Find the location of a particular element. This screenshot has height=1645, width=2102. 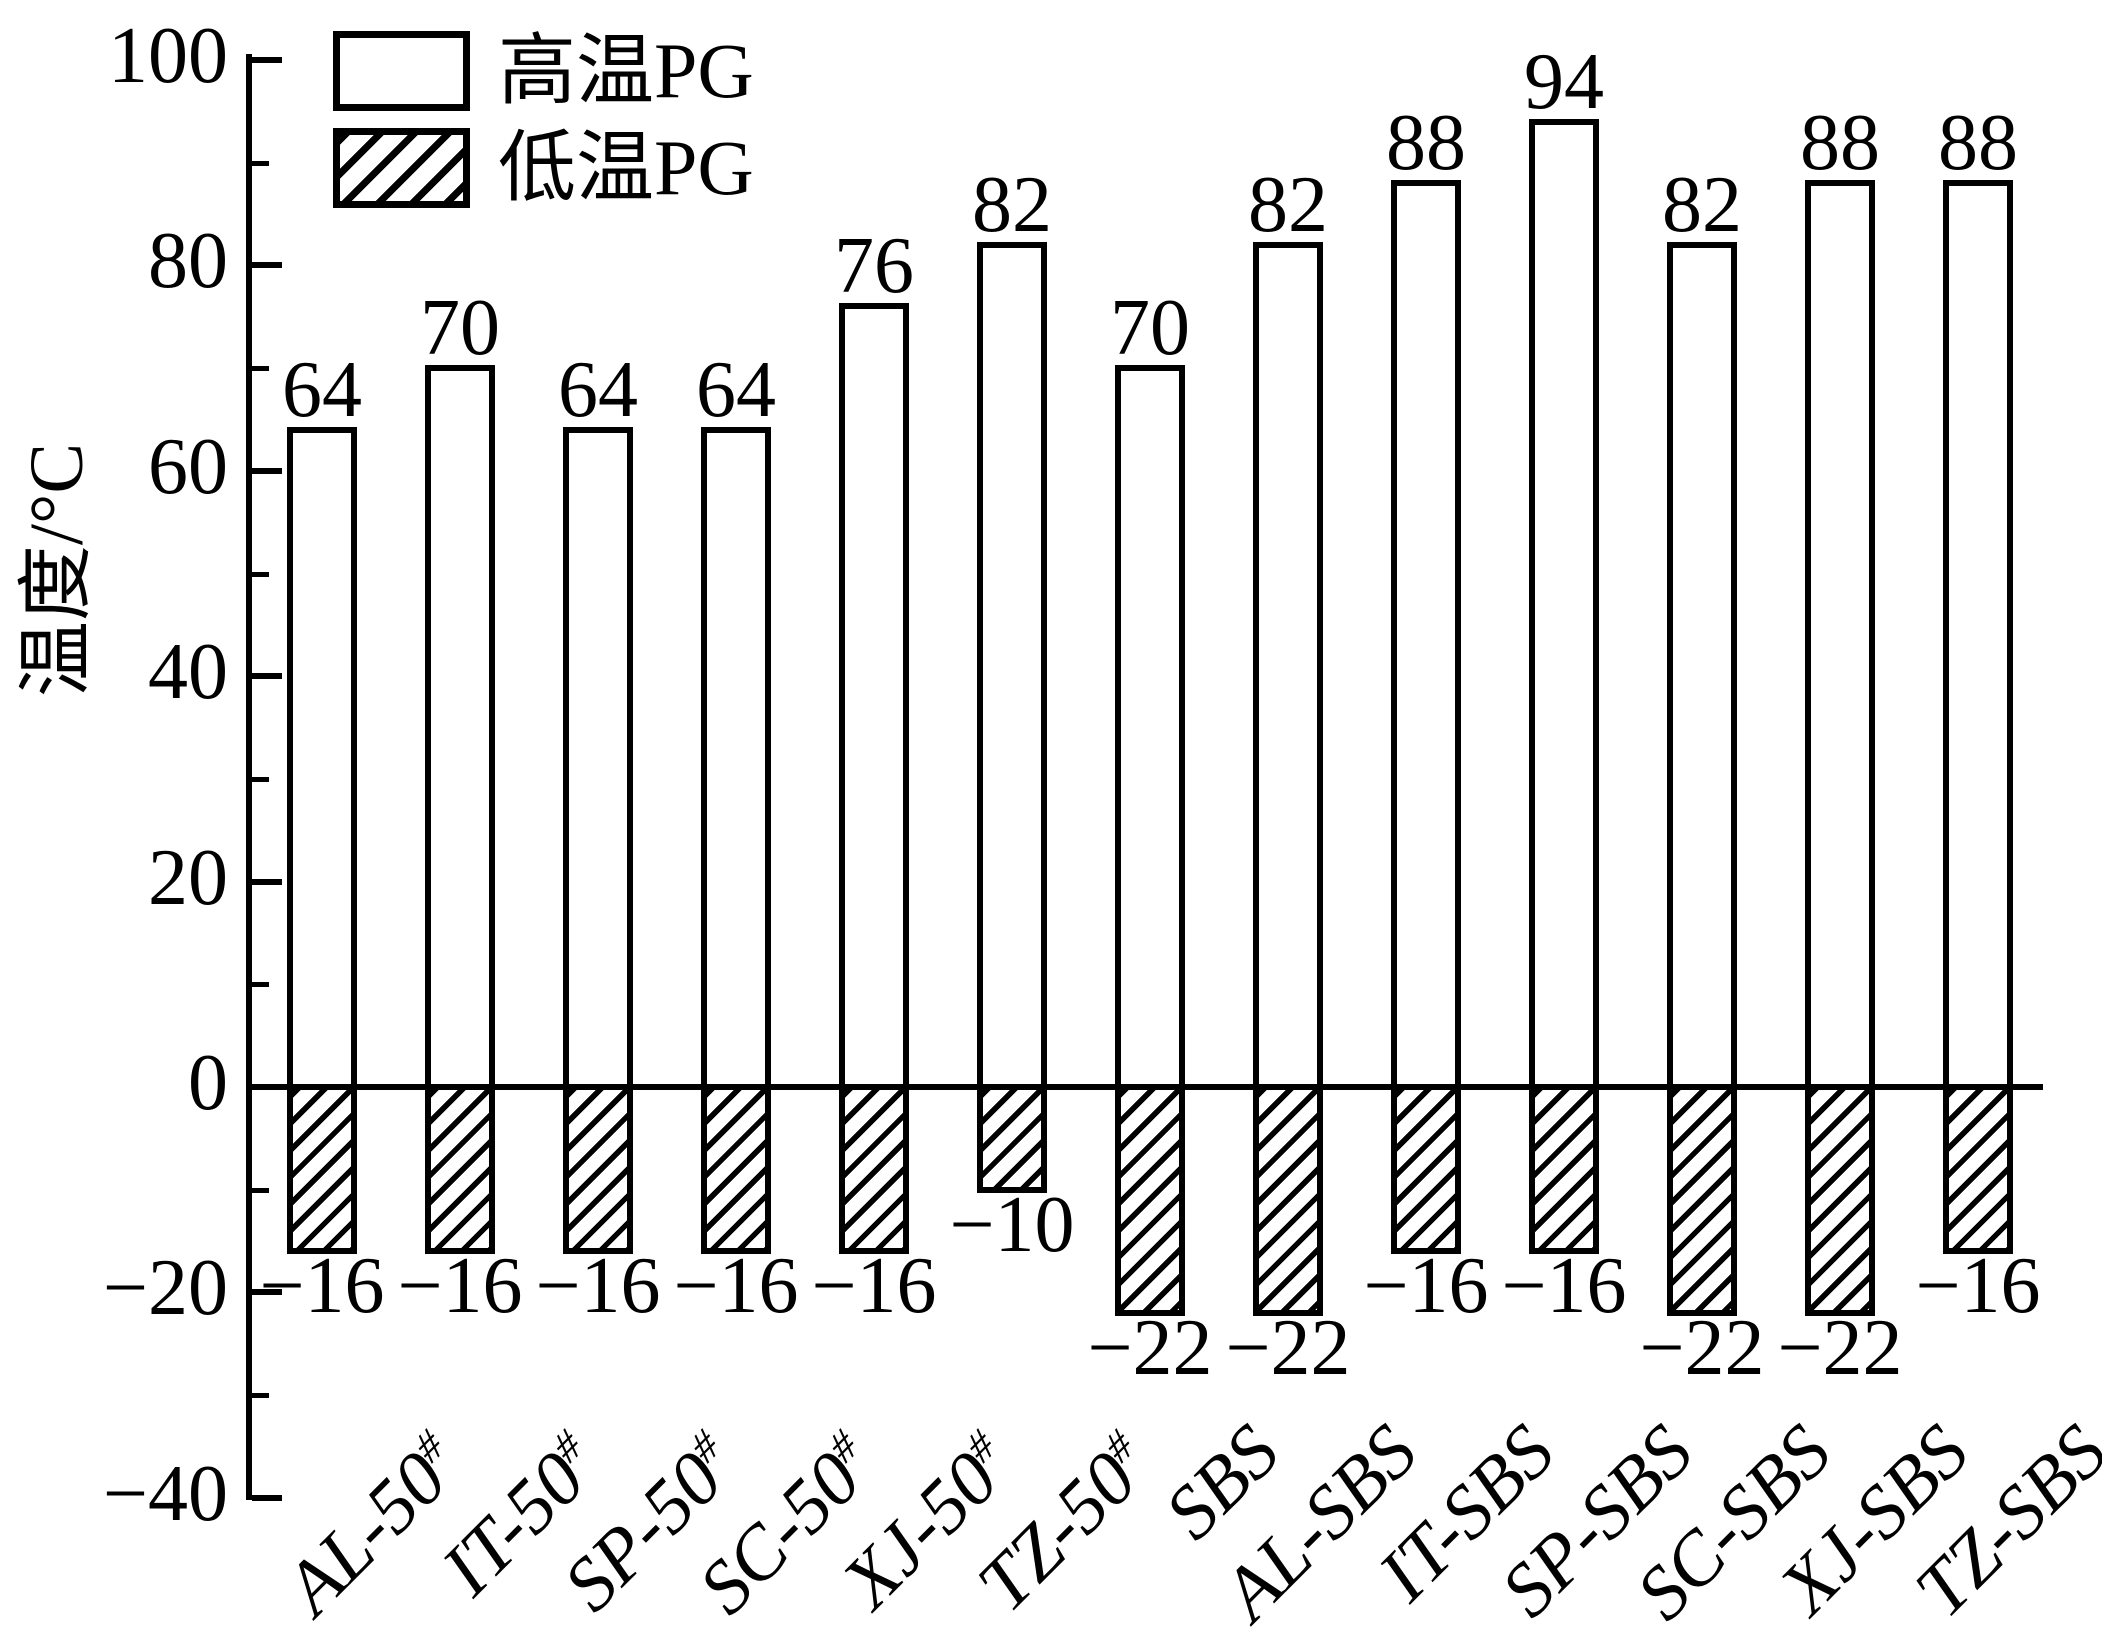

legend-label-high-pg: 高温PG is located at coordinates (626, 70).